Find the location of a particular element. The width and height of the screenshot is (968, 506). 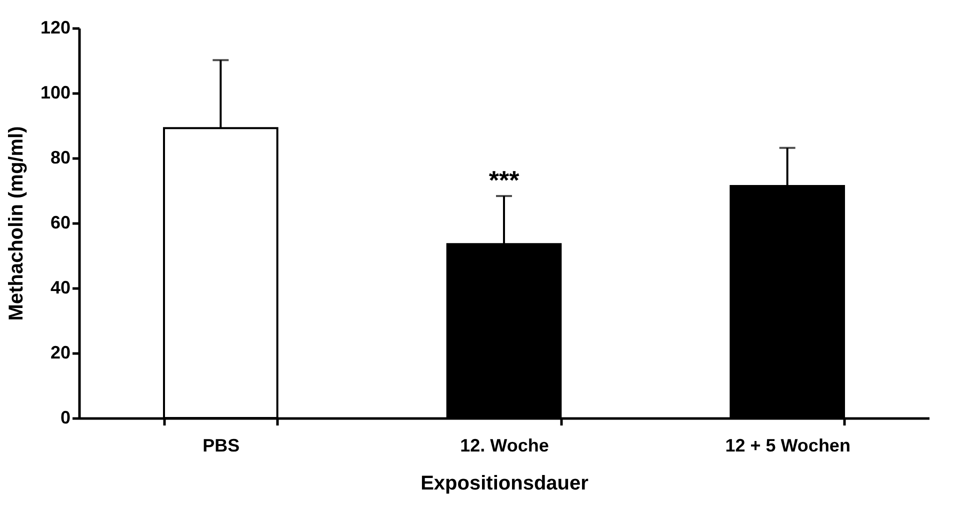

y-axis-title: Methacholin (mg/ml) is located at coordinates (16, 223).